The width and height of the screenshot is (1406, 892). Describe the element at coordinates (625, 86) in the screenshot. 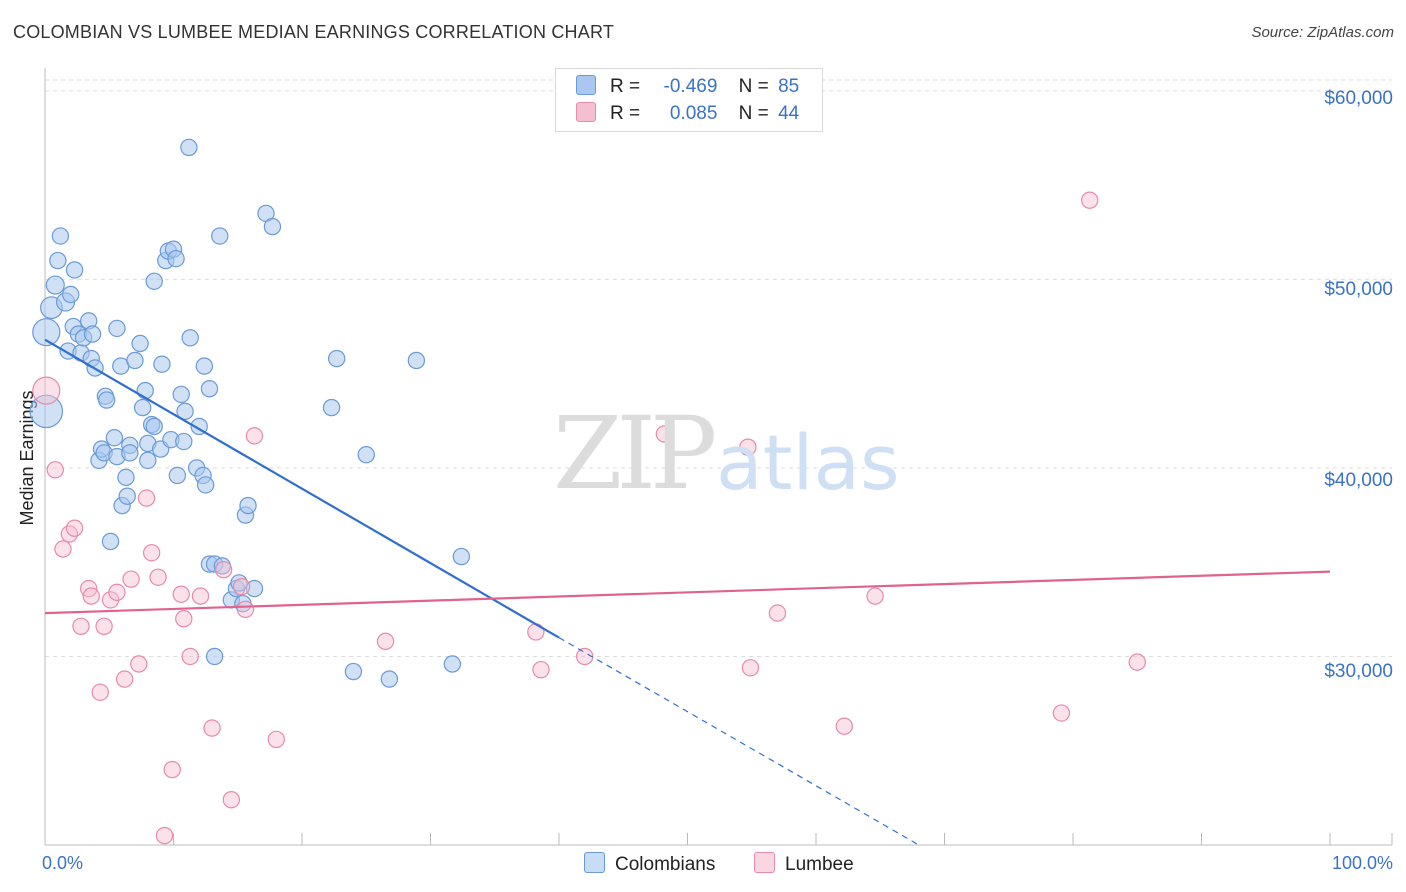

I see `legend-r-label: R =` at that location.